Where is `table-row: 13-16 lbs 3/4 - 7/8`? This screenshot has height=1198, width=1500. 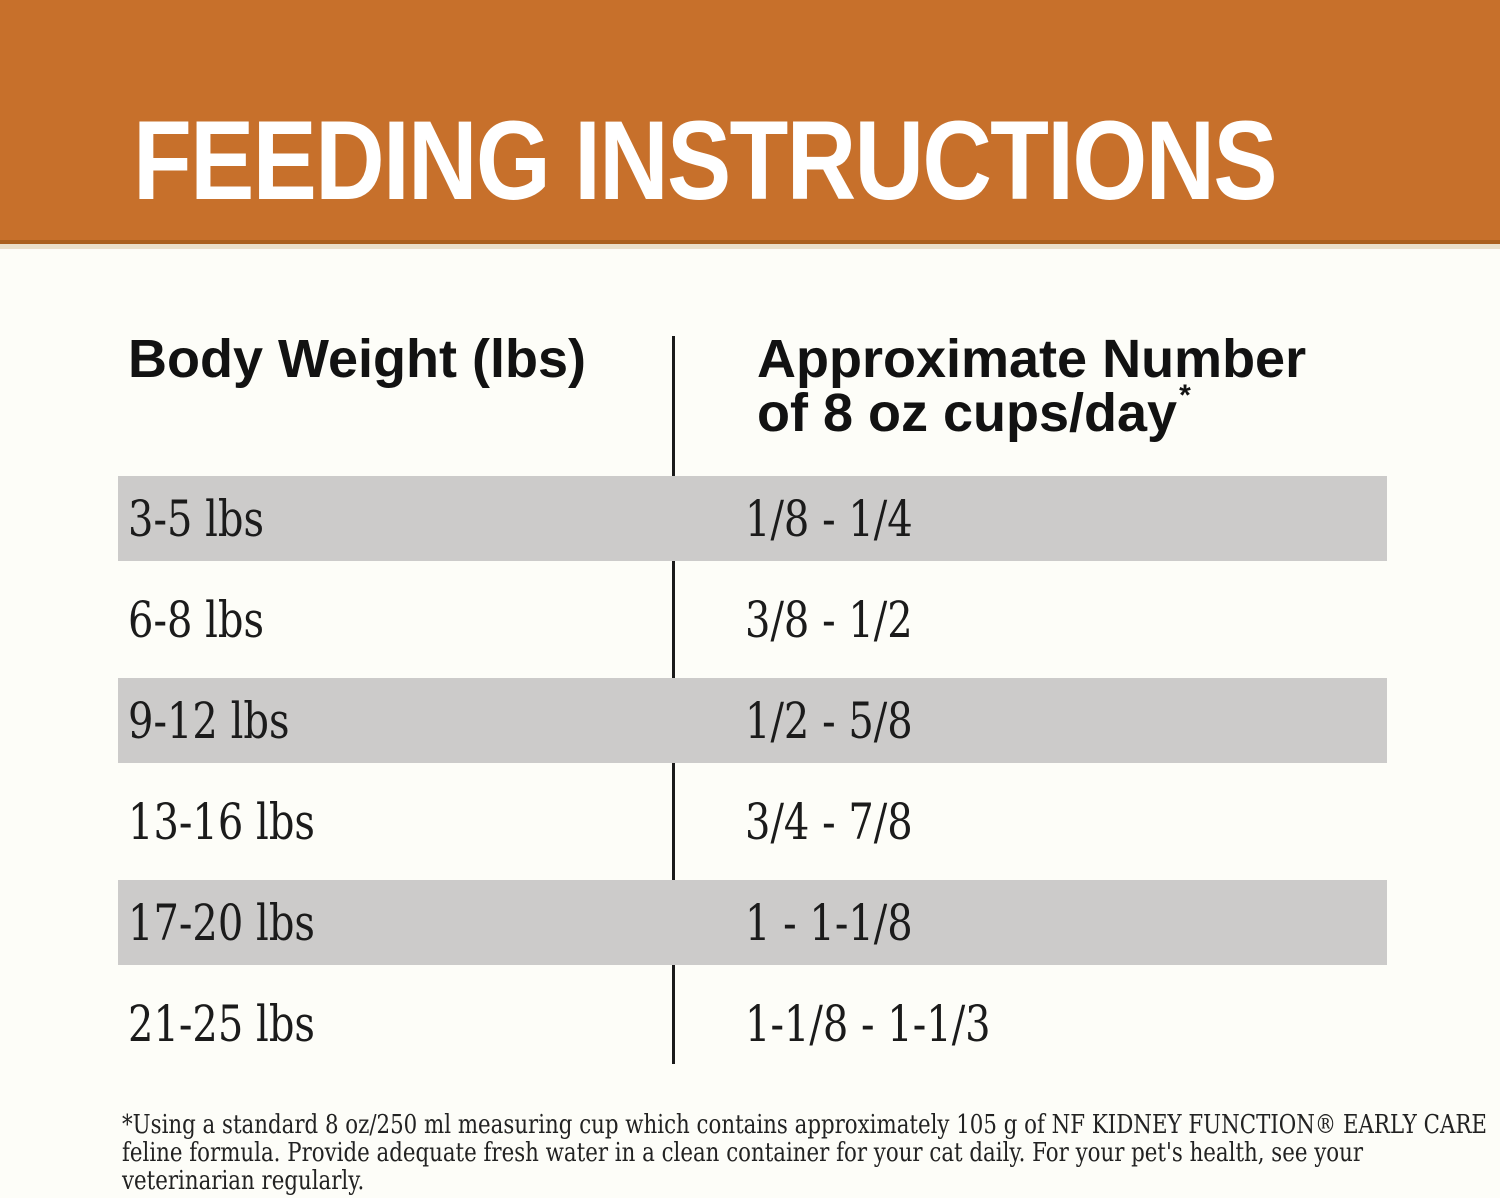
table-row: 13-16 lbs 3/4 - 7/8 is located at coordinates (752, 821).